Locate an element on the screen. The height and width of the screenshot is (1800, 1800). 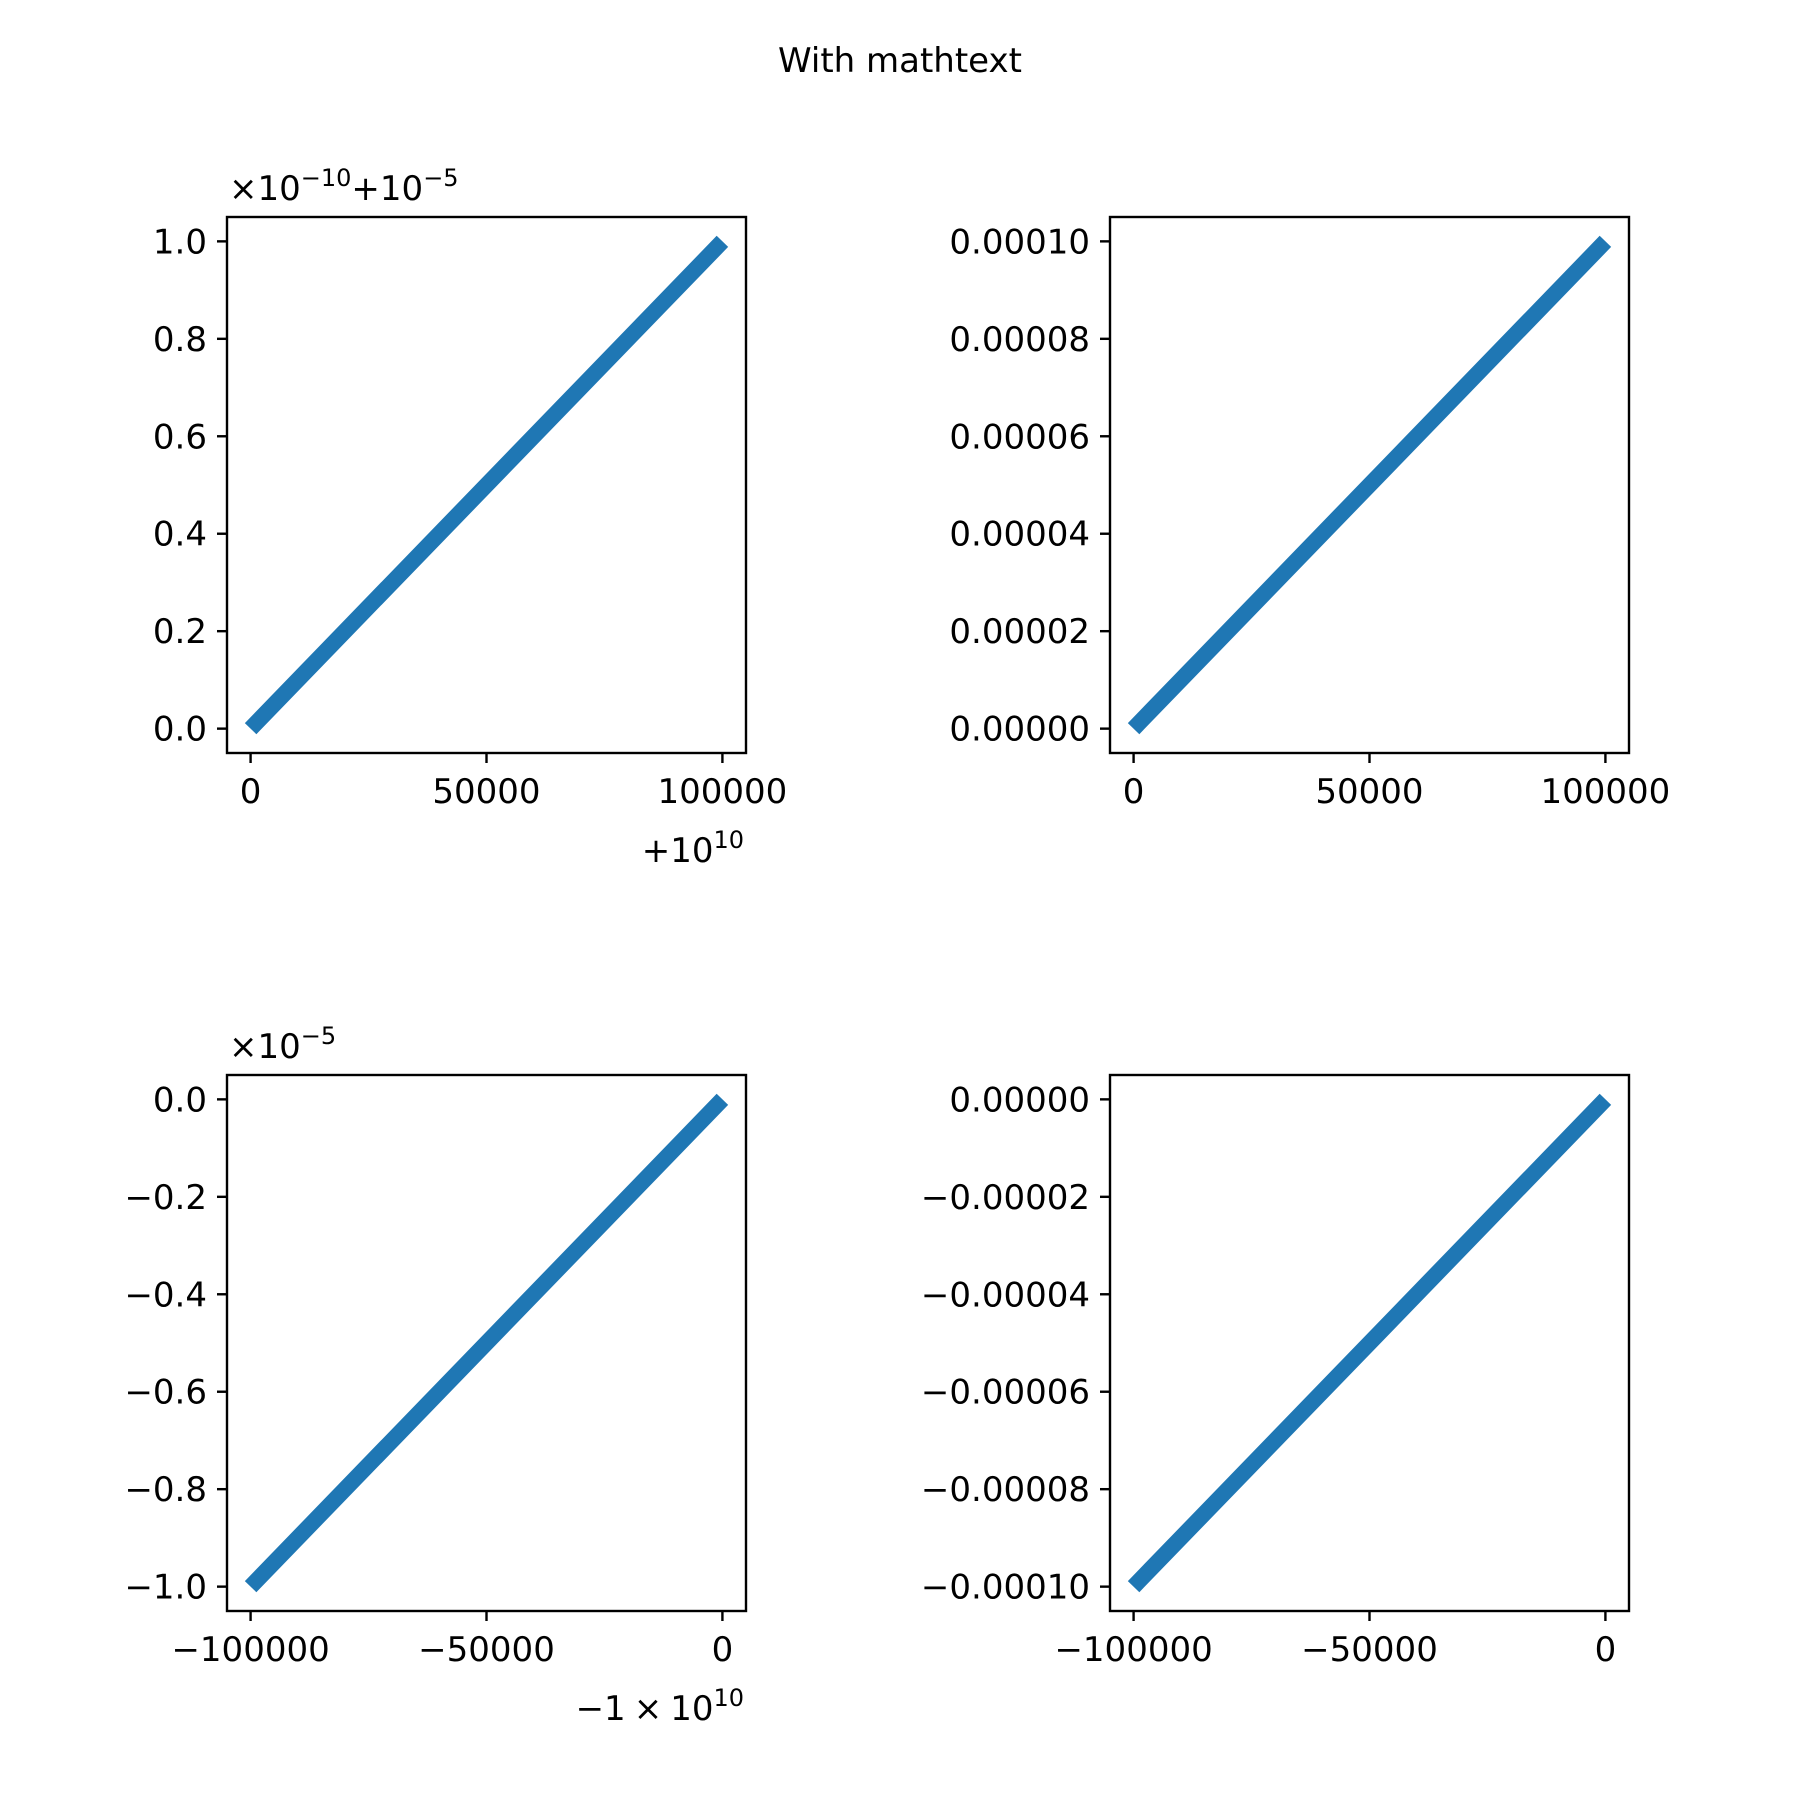
figure-title: With mathtext is located at coordinates (900, 61).